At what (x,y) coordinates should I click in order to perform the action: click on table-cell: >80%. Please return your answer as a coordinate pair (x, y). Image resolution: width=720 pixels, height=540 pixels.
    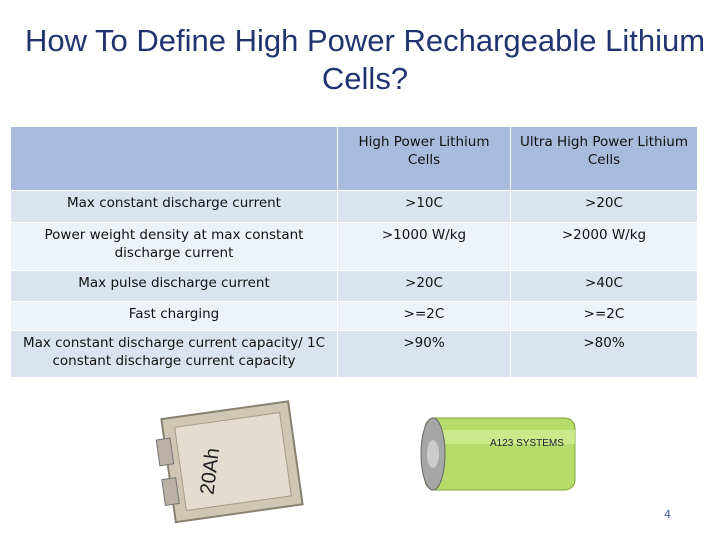
    Looking at the image, I should click on (604, 354).